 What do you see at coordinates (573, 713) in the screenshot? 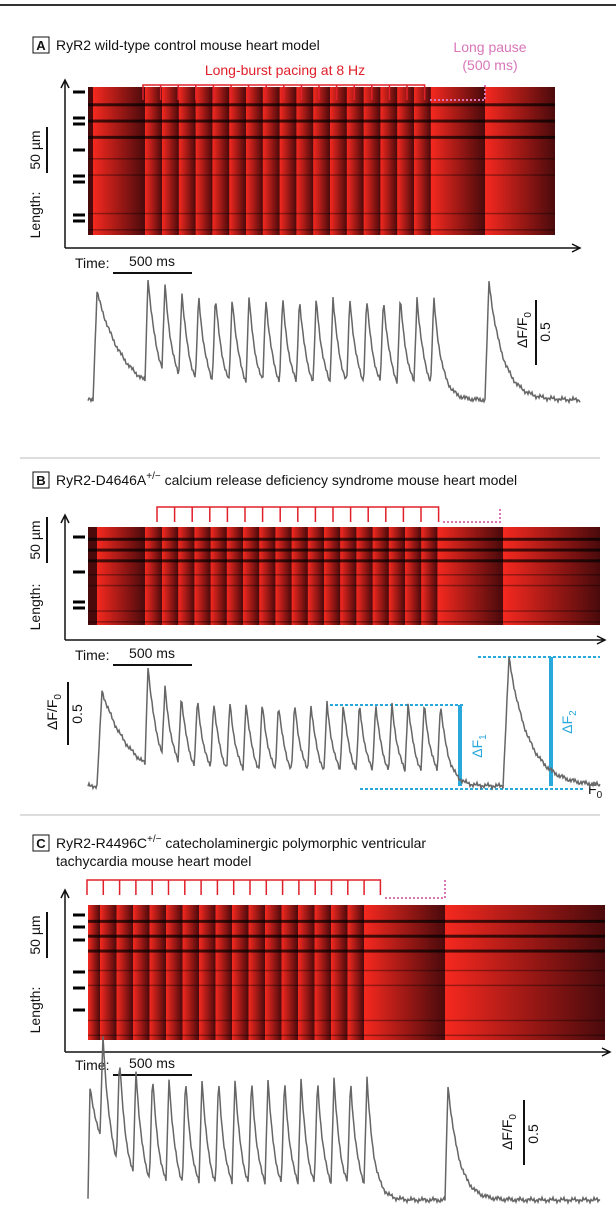
I see `delta-sub: 2` at bounding box center [573, 713].